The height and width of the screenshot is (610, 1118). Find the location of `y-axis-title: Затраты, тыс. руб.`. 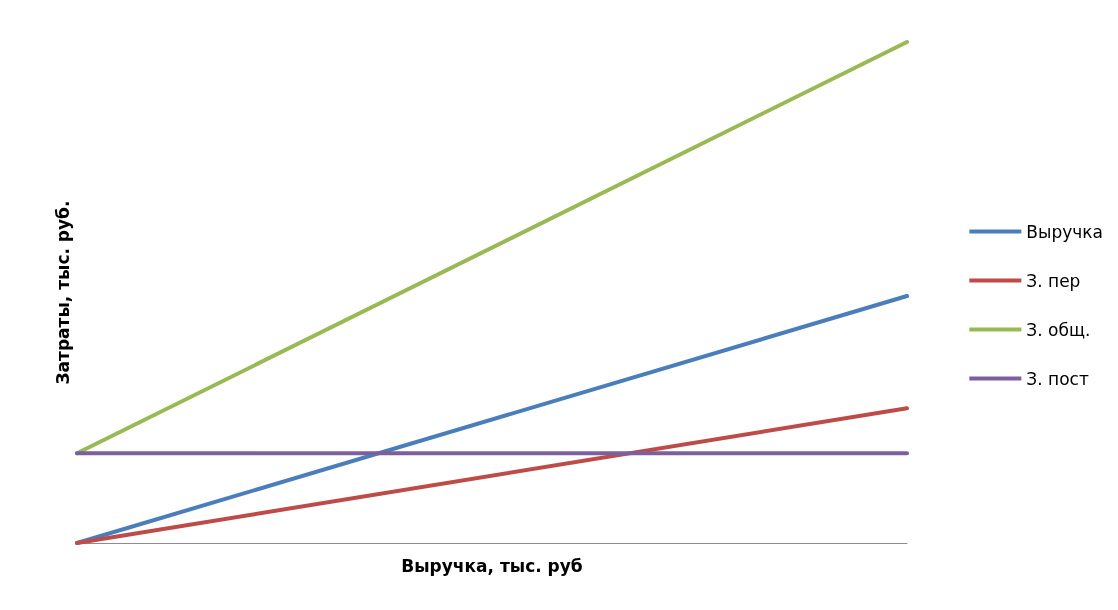

y-axis-title: Затраты, тыс. руб. is located at coordinates (62, 292).